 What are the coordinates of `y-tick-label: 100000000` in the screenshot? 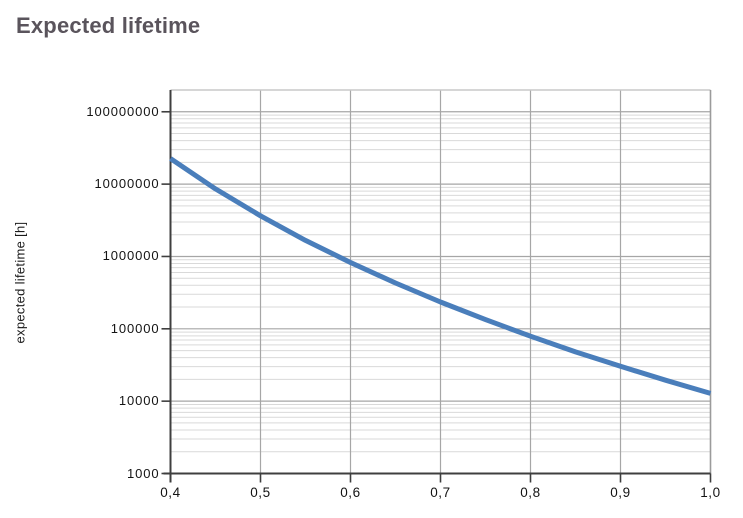 It's located at (123, 111).